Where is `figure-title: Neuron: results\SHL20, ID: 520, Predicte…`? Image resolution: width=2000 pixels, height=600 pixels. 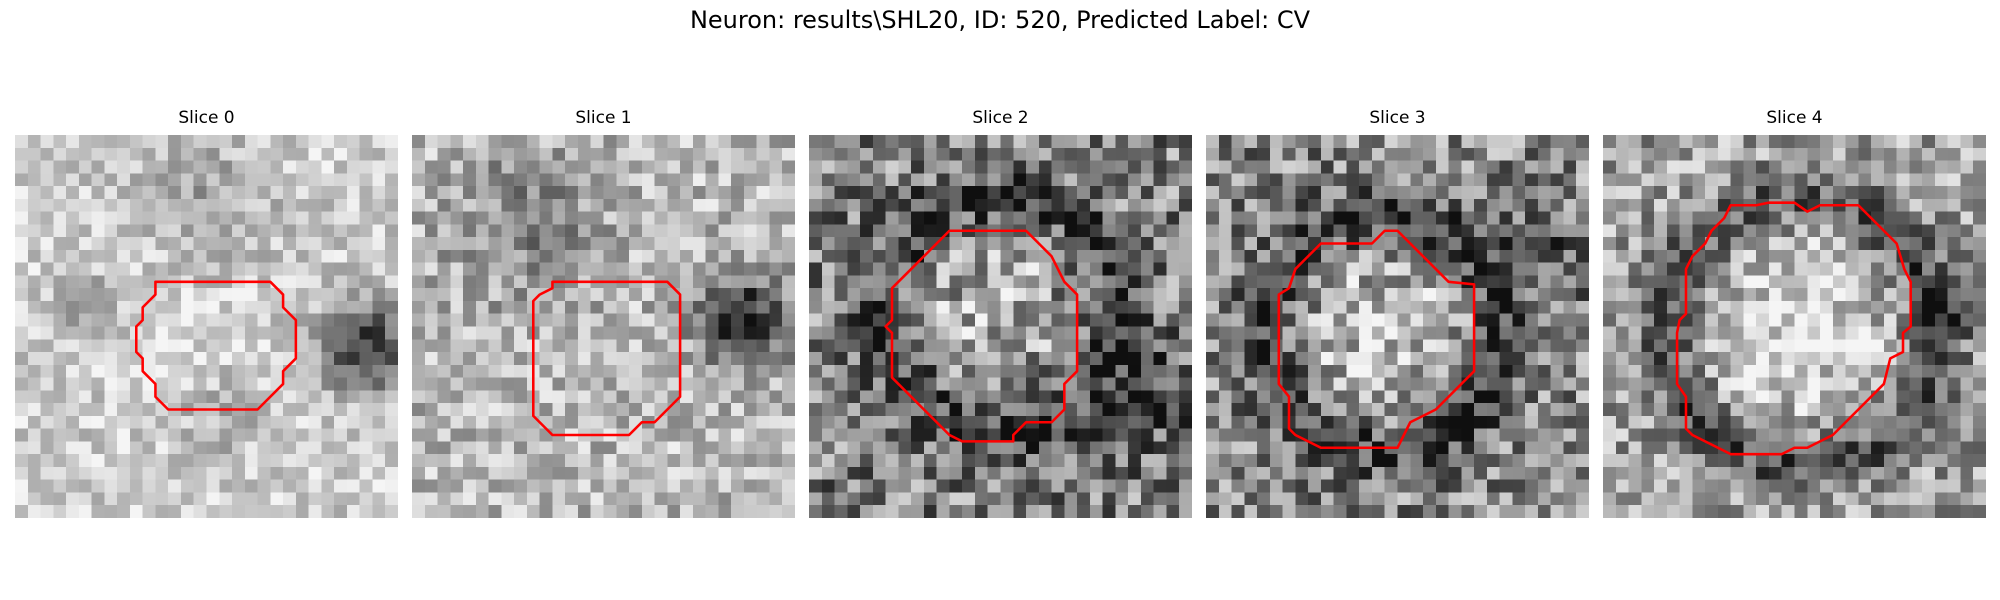 figure-title: Neuron: results\SHL20, ID: 520, Predicte… is located at coordinates (1000, 20).